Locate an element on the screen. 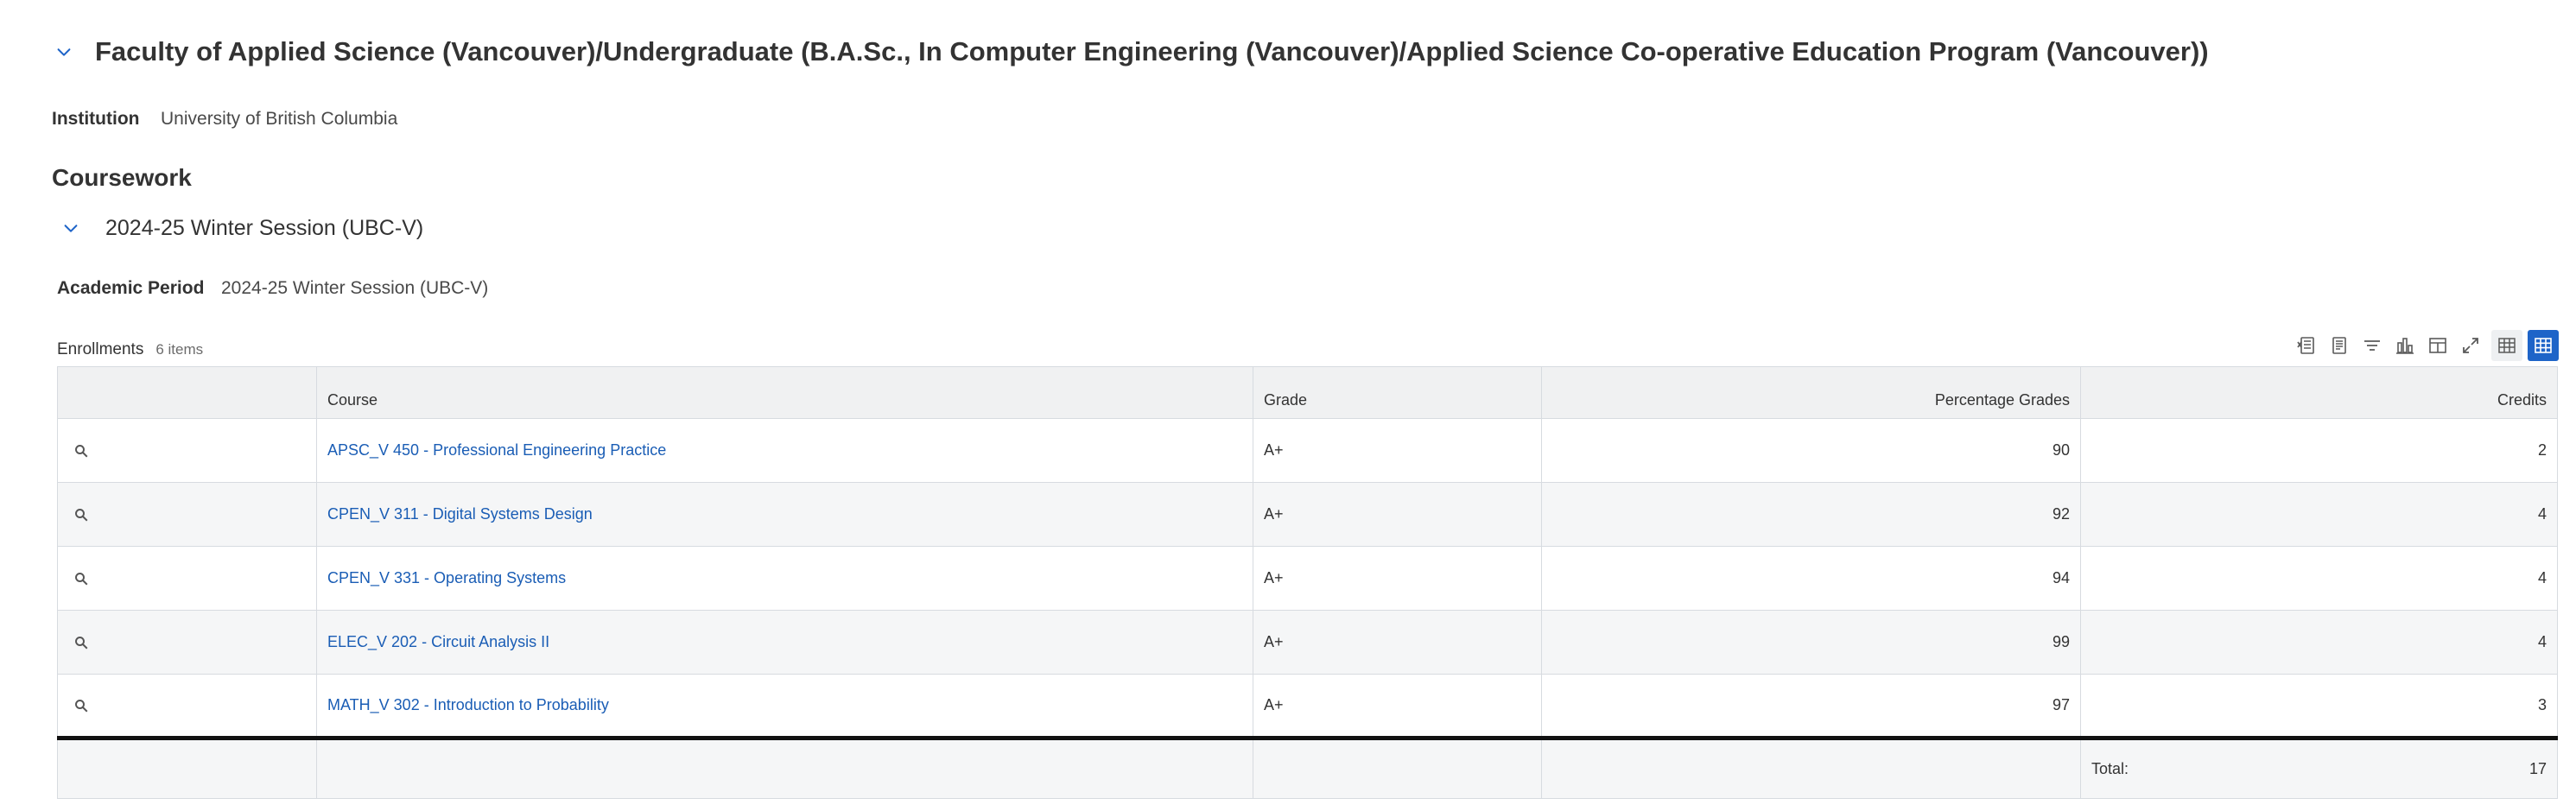 The width and height of the screenshot is (2576, 805). percentage-cell: 90 is located at coordinates (1811, 450).